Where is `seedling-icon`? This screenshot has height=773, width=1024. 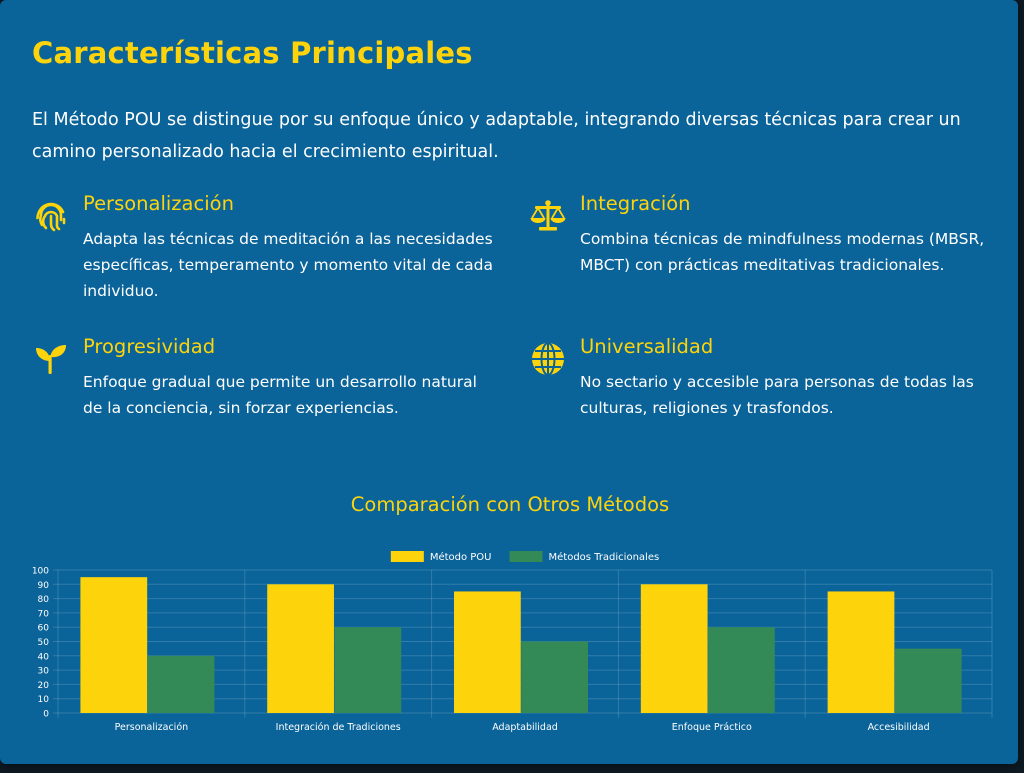
seedling-icon is located at coordinates (51, 359).